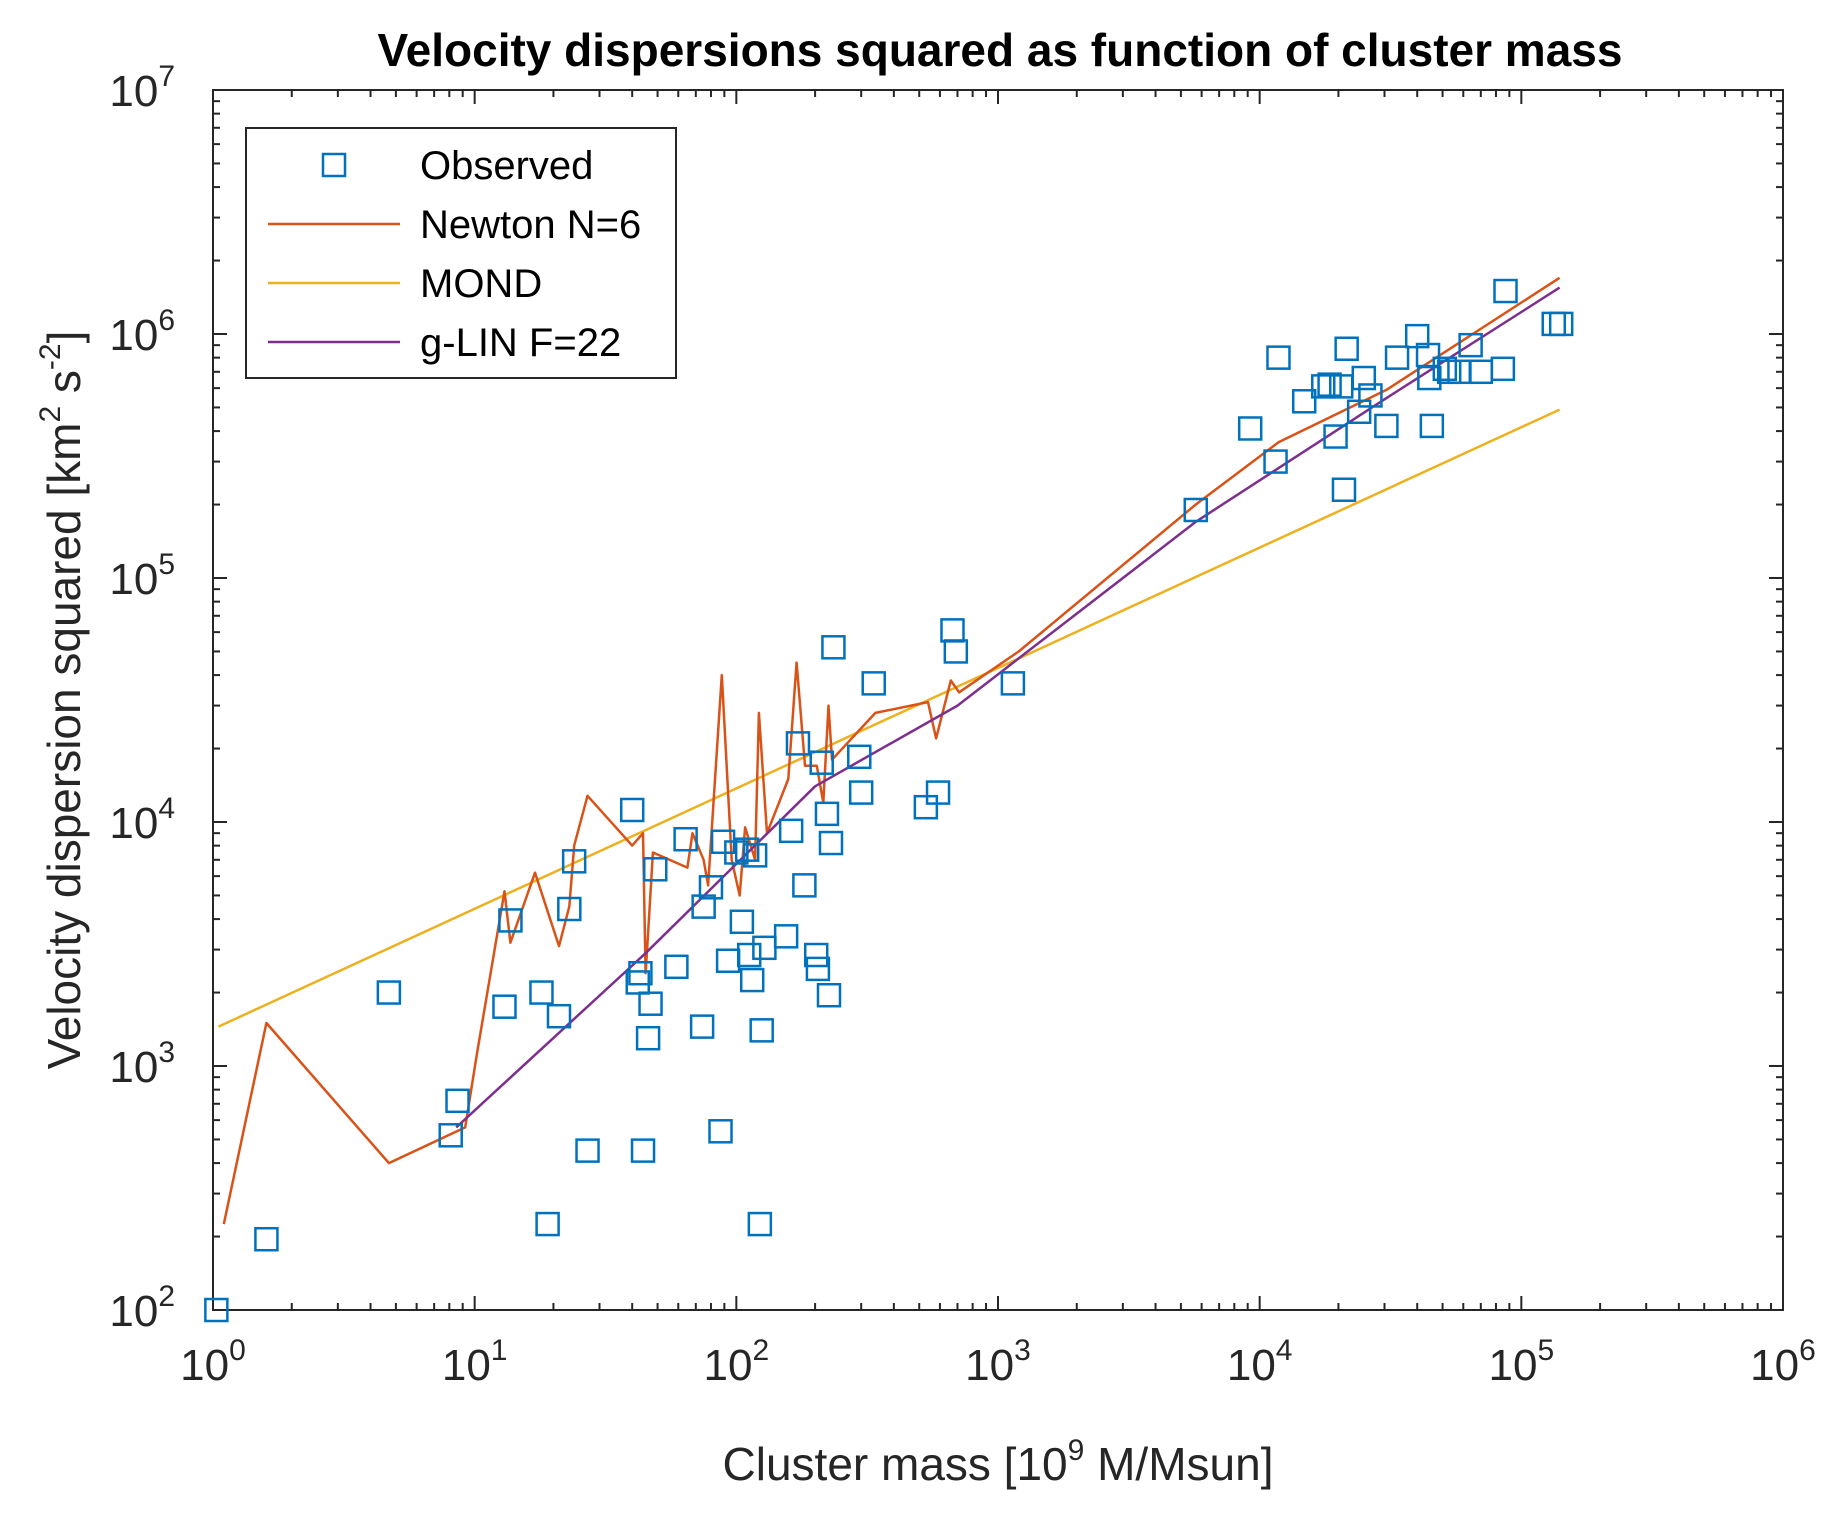 The width and height of the screenshot is (1838, 1526). Describe the element at coordinates (1522, 1362) in the screenshot. I see `x-tick-label: 10⁵` at that location.